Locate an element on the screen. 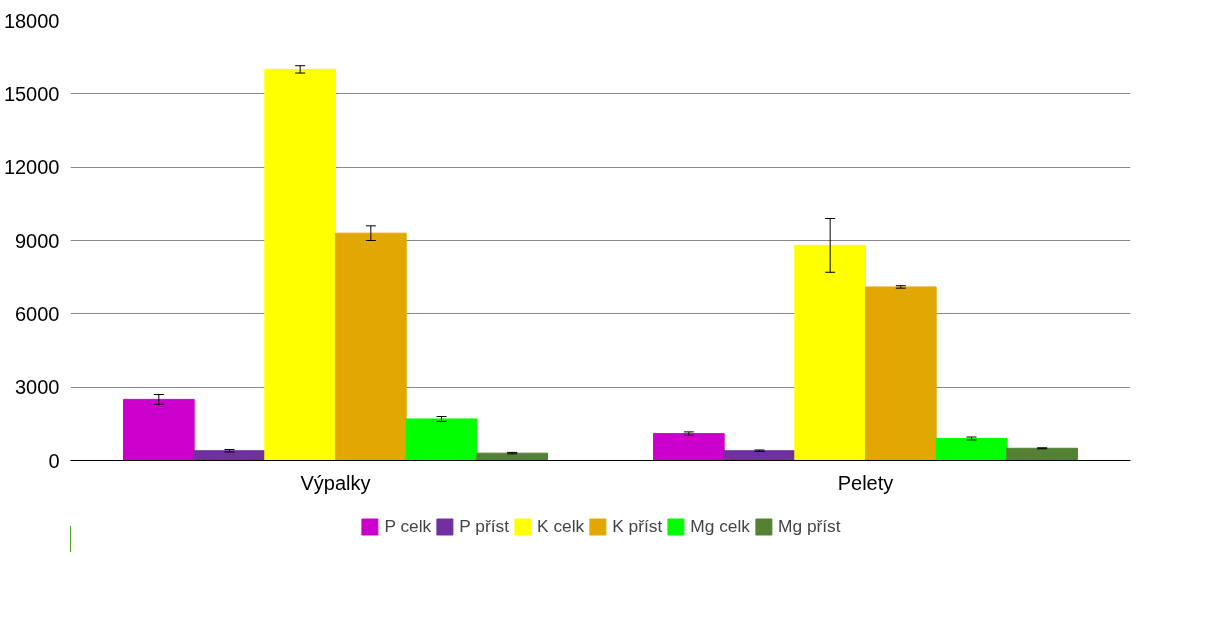 This screenshot has width=1210, height=639. legend-label: P celk is located at coordinates (408, 526).